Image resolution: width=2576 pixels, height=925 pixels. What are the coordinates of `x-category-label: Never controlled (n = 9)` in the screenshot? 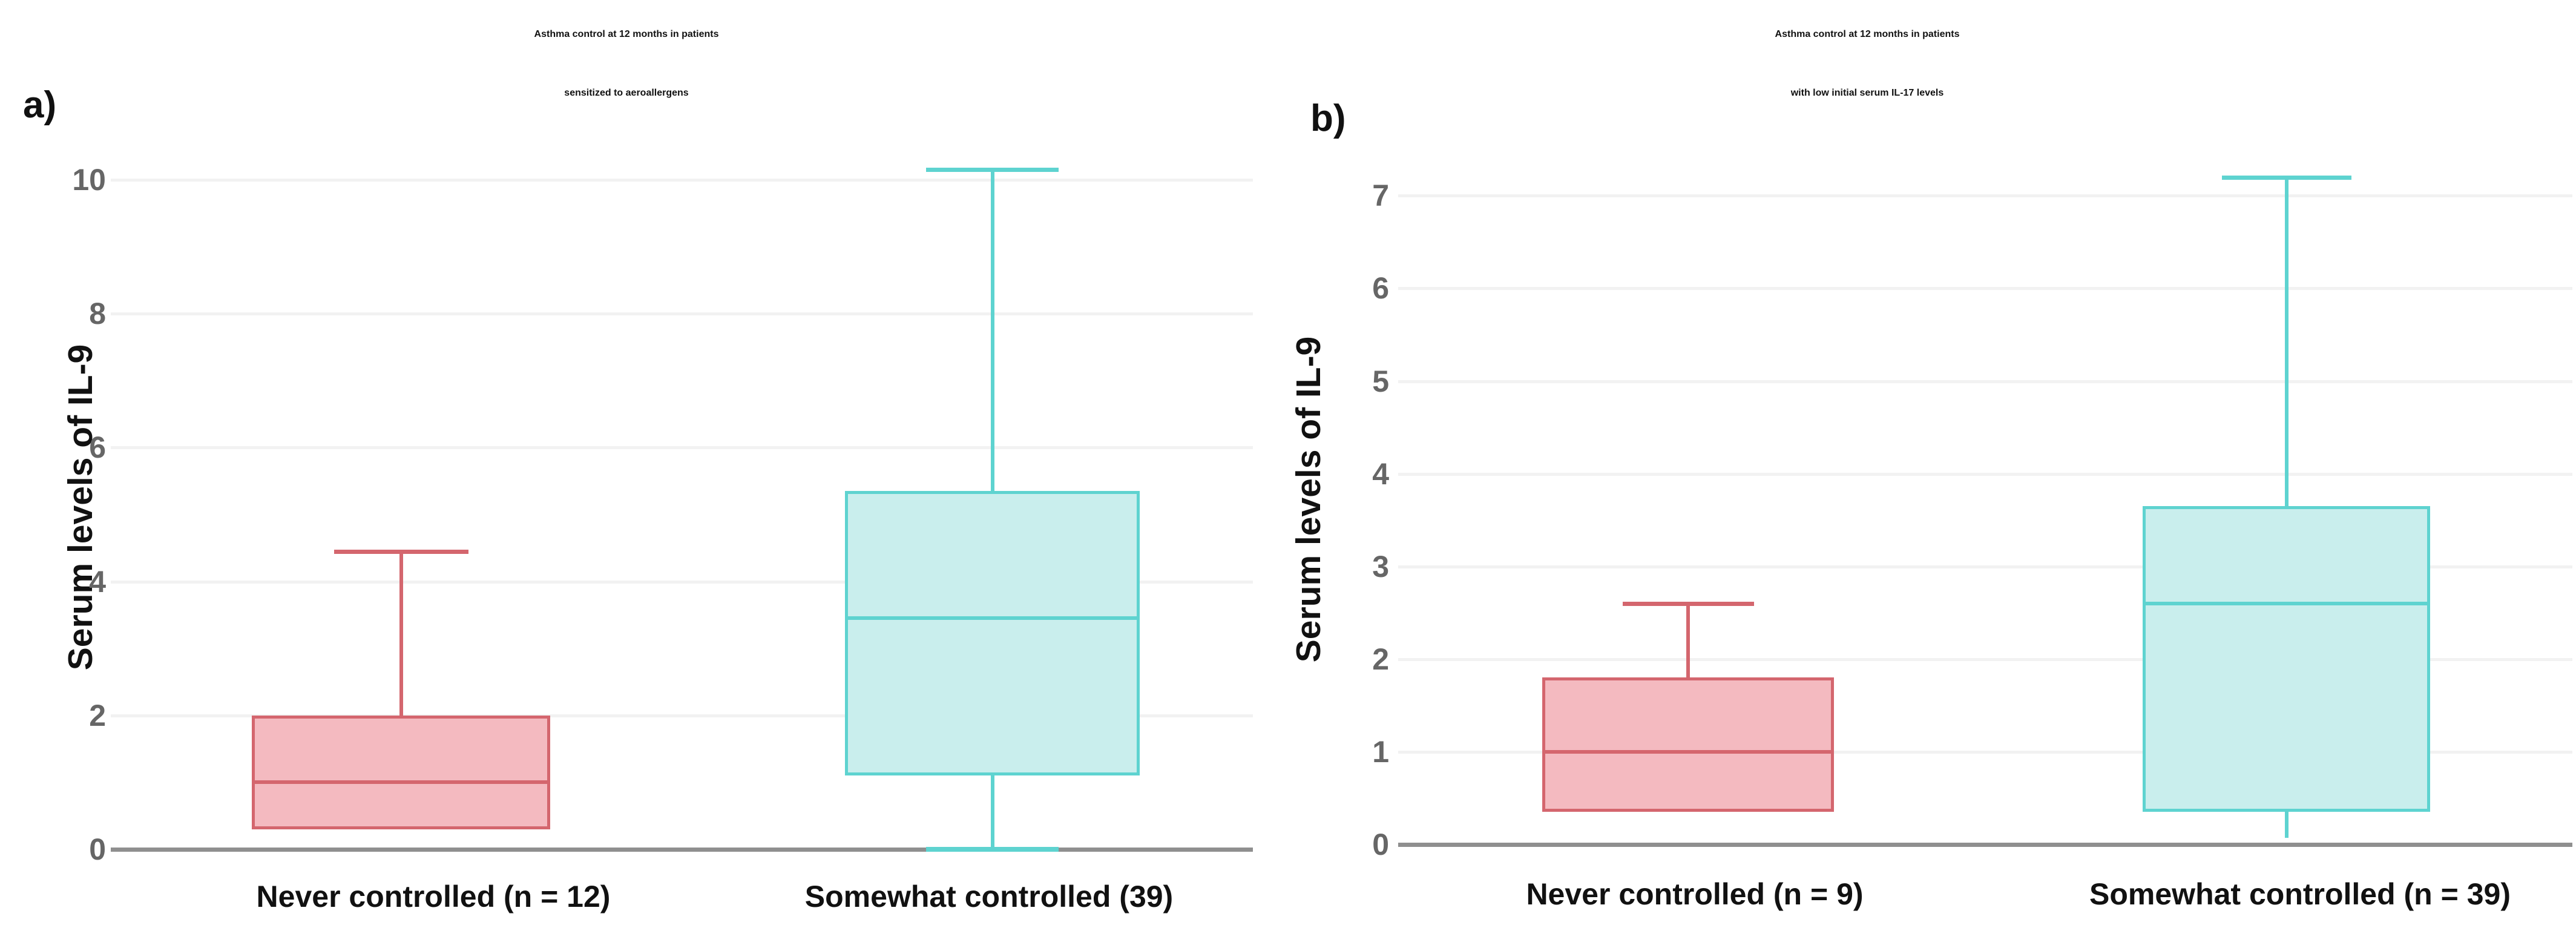 It's located at (1695, 894).